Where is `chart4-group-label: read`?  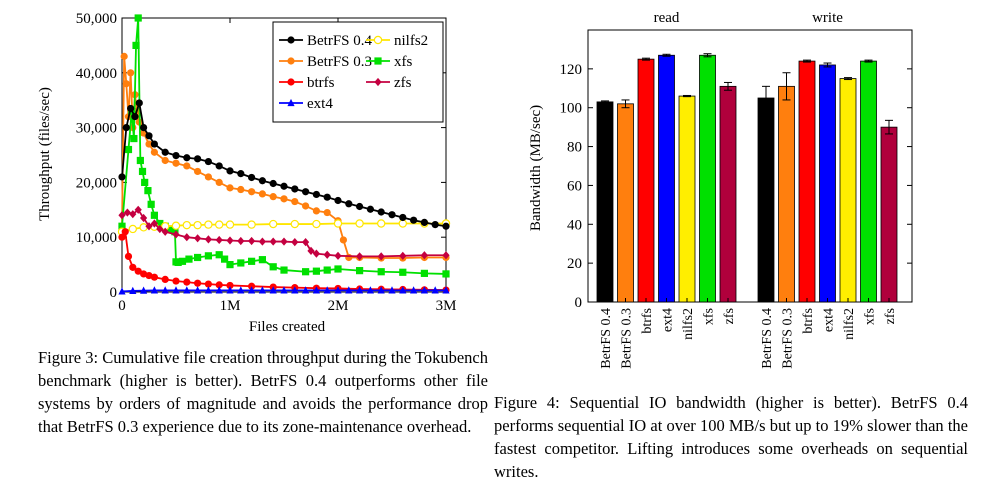 chart4-group-label: read is located at coordinates (667, 18).